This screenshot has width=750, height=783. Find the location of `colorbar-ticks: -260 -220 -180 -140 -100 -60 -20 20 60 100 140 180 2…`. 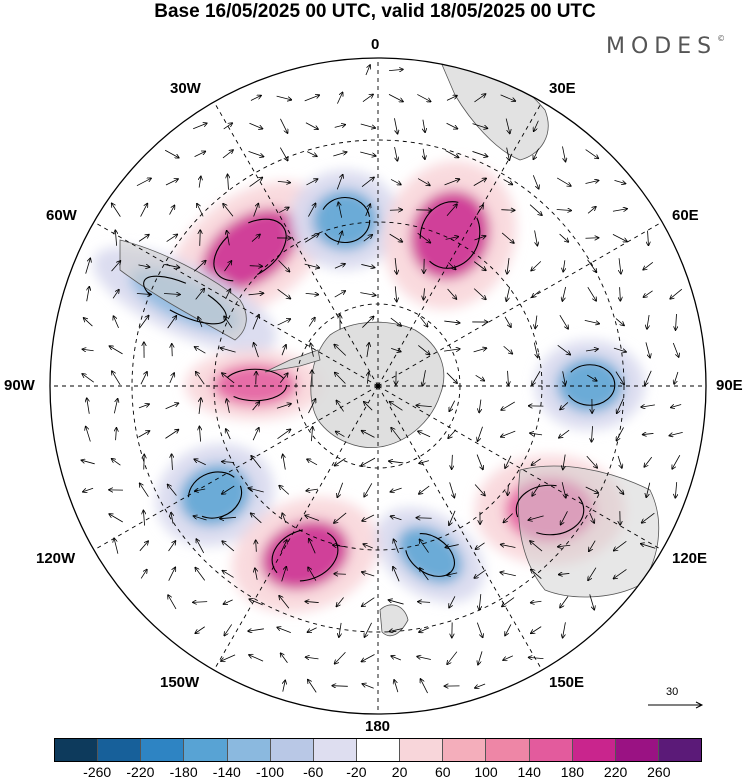

colorbar-ticks: -260 -220 -180 -140 -100 -60 -20 20 60 100 140 180 2… is located at coordinates (375, 773).